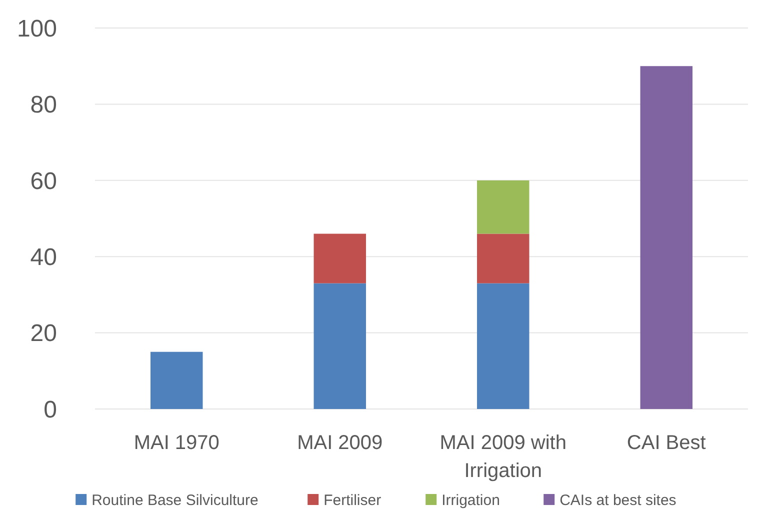  I want to click on x-tick-label: MAI 2009 with Irrigation, so click(503, 457).